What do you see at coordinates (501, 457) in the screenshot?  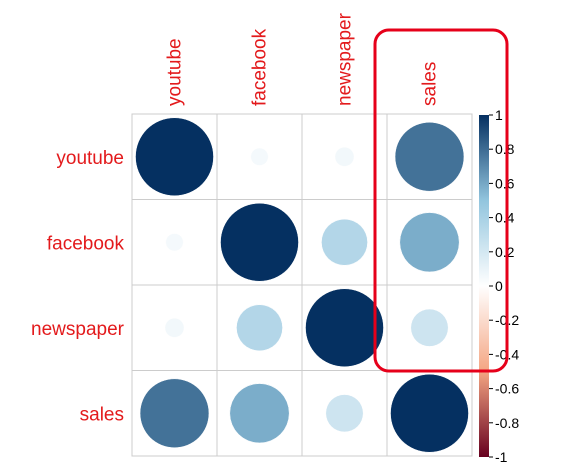 I see `colorbar-tick-label: -1` at bounding box center [501, 457].